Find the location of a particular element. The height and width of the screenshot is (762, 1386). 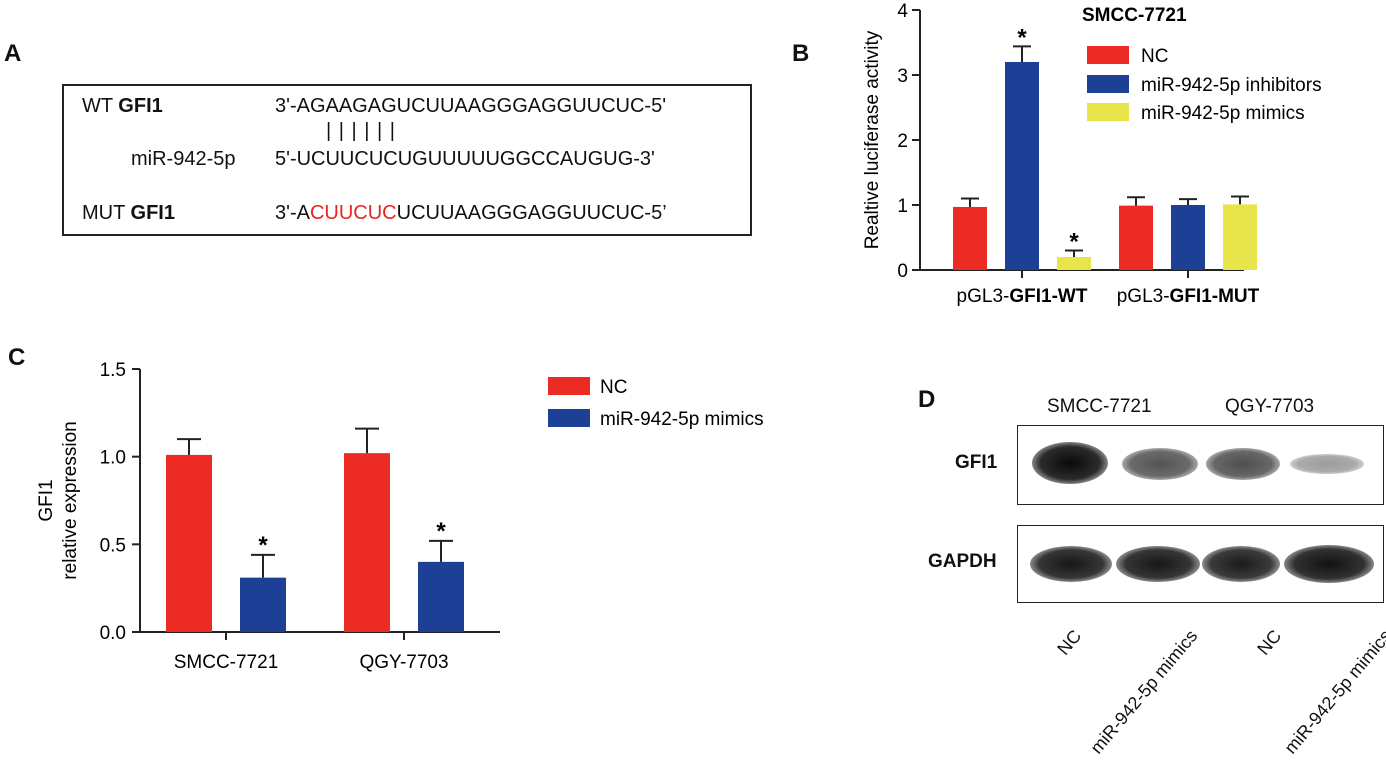

c-y-tick-label: 1.5 is located at coordinates (113, 370).